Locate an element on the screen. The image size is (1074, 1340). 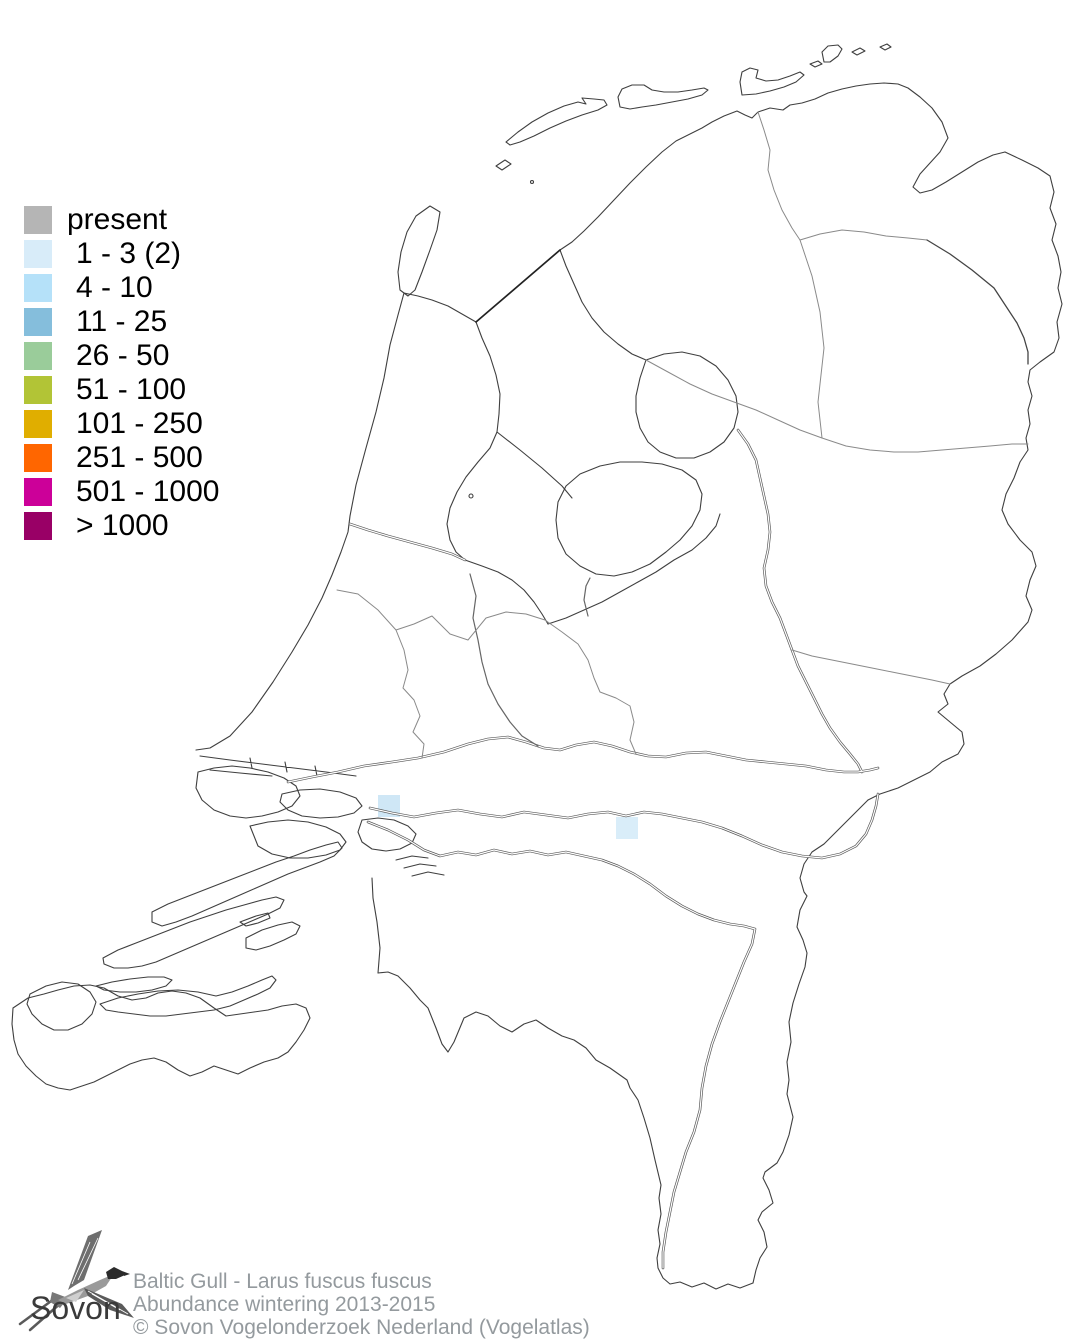
legend-item: 51 - 100 is located at coordinates (121, 390).